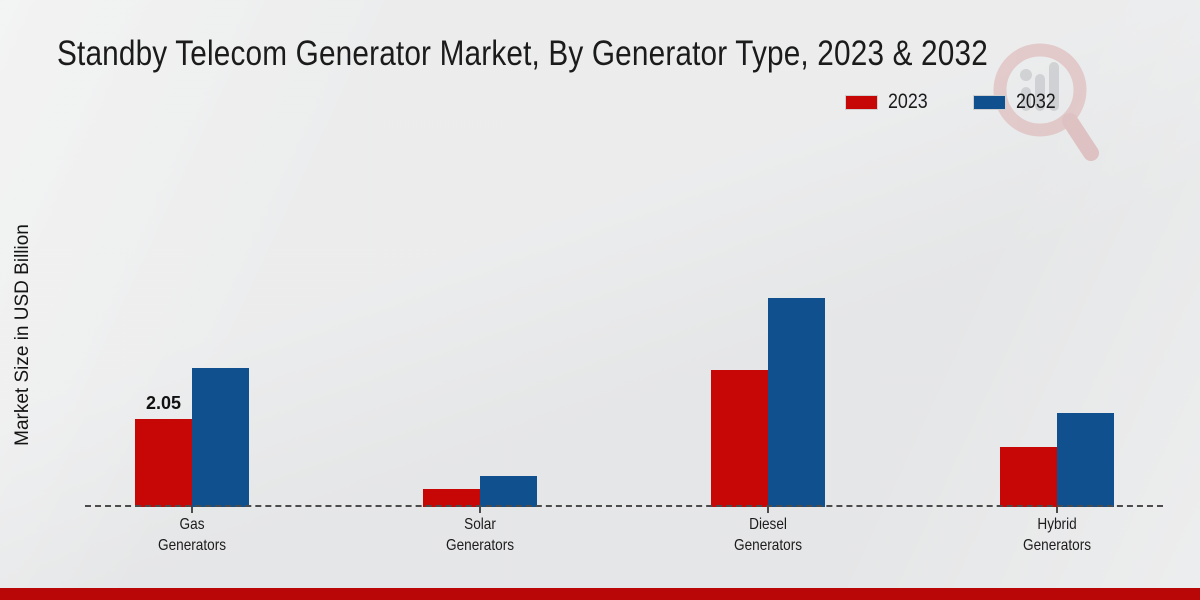 This screenshot has height=600, width=1200. Describe the element at coordinates (861, 102) in the screenshot. I see `legend-swatch-2023` at that location.